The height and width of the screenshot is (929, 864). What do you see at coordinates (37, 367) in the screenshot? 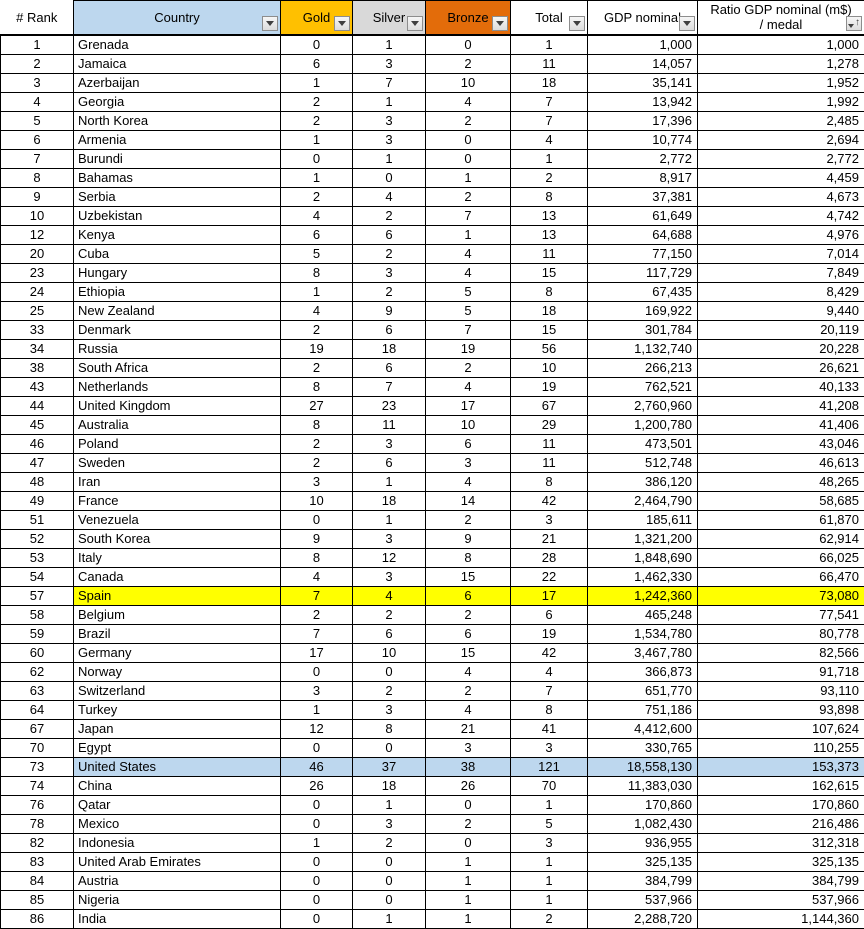
I see `cell-rank: 38` at bounding box center [37, 367].